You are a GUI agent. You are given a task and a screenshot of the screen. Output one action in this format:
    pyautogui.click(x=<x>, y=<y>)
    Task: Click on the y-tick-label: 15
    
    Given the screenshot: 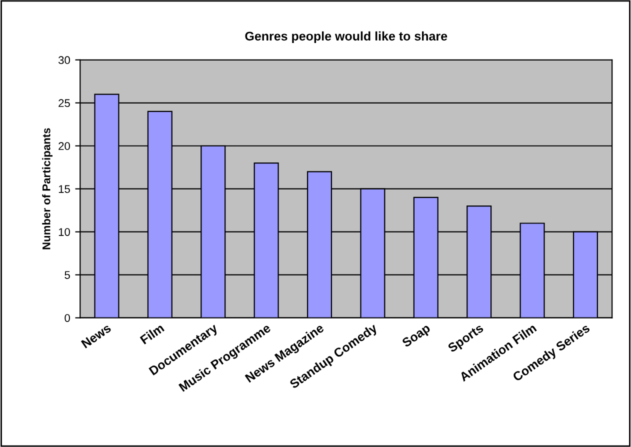 What is the action you would take?
    pyautogui.click(x=64, y=189)
    